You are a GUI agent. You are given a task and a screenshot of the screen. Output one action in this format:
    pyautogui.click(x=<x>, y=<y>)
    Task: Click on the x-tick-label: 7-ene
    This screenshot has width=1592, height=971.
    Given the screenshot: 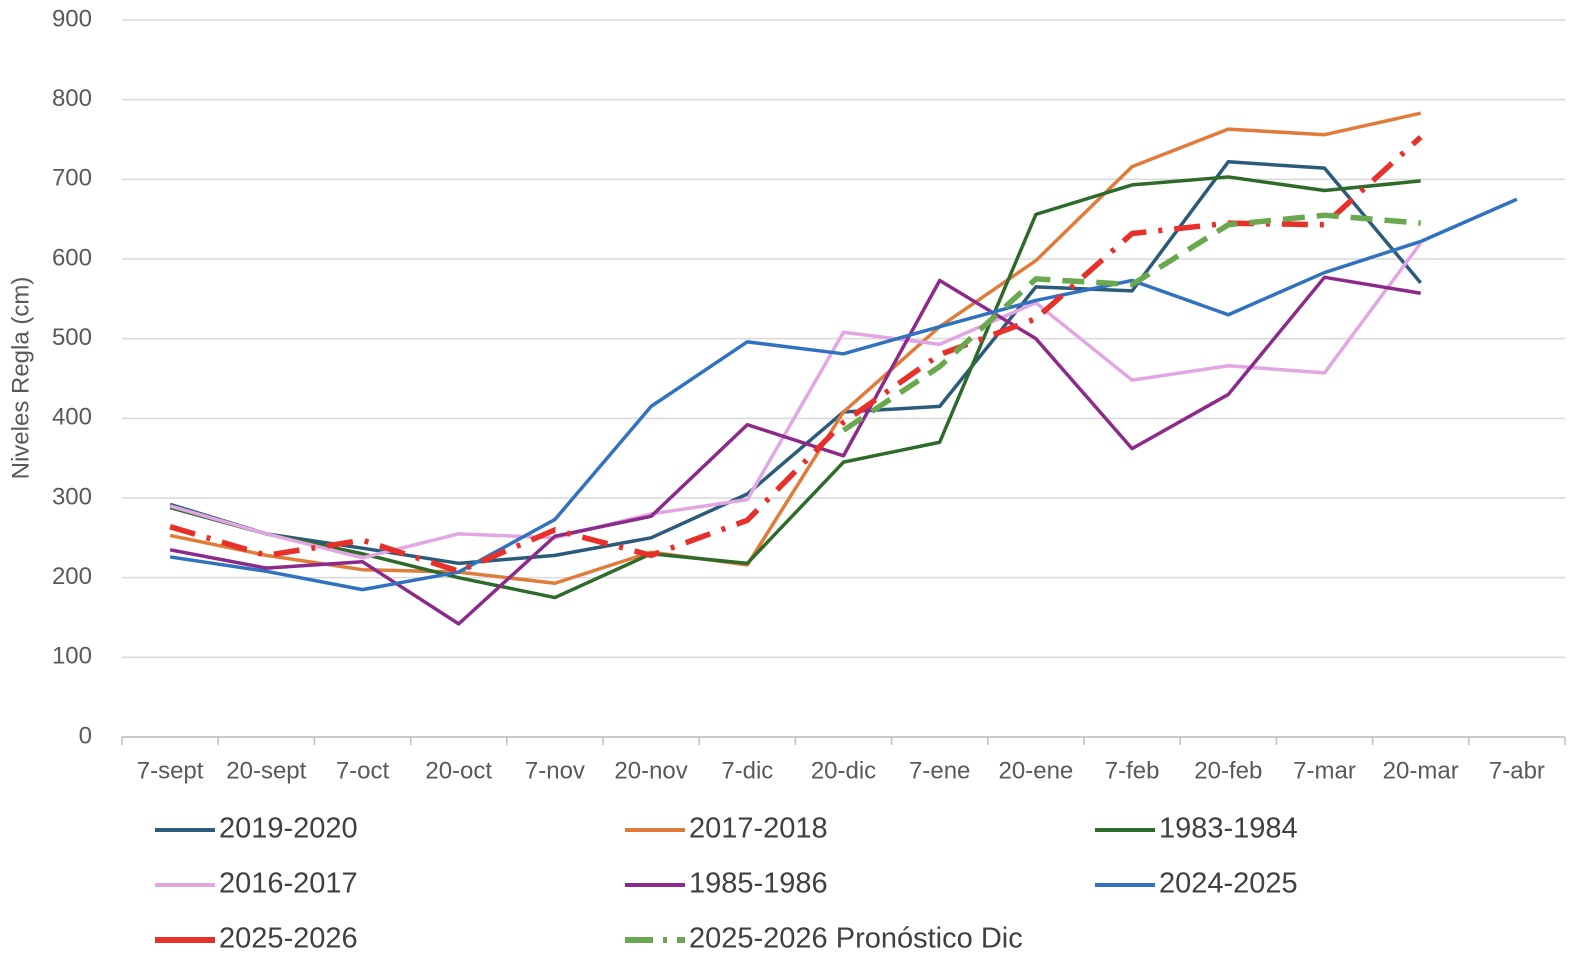 What is the action you would take?
    pyautogui.click(x=939, y=770)
    